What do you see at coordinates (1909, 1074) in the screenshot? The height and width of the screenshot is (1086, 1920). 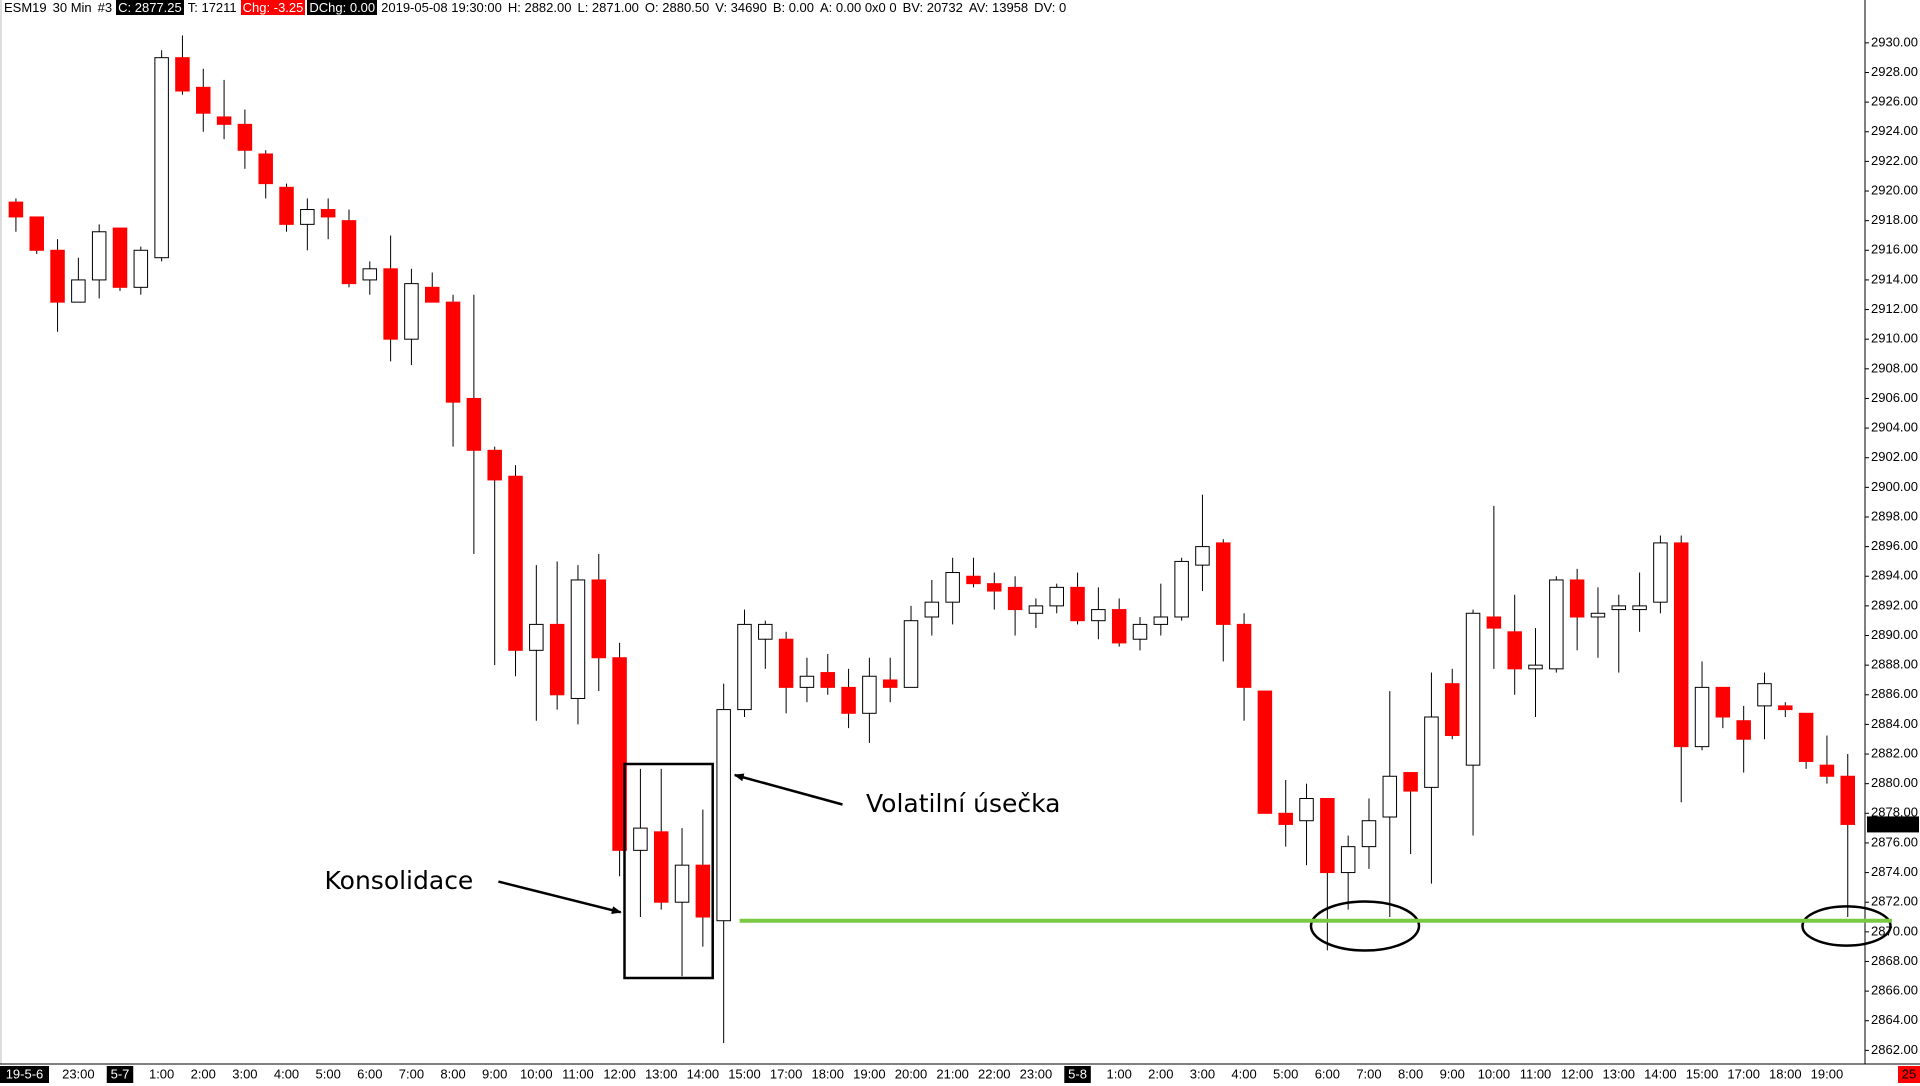 I see `time-marker-box` at bounding box center [1909, 1074].